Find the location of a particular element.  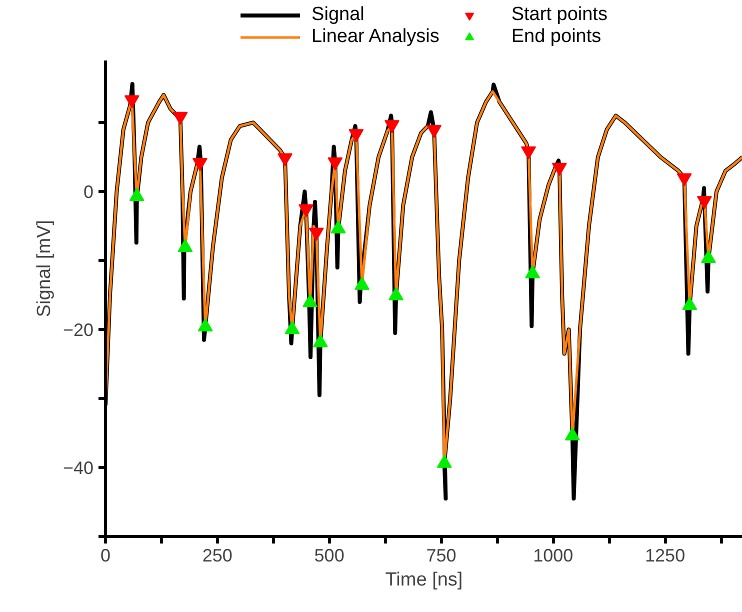

y-tick-label: −40 is located at coordinates (78, 468).